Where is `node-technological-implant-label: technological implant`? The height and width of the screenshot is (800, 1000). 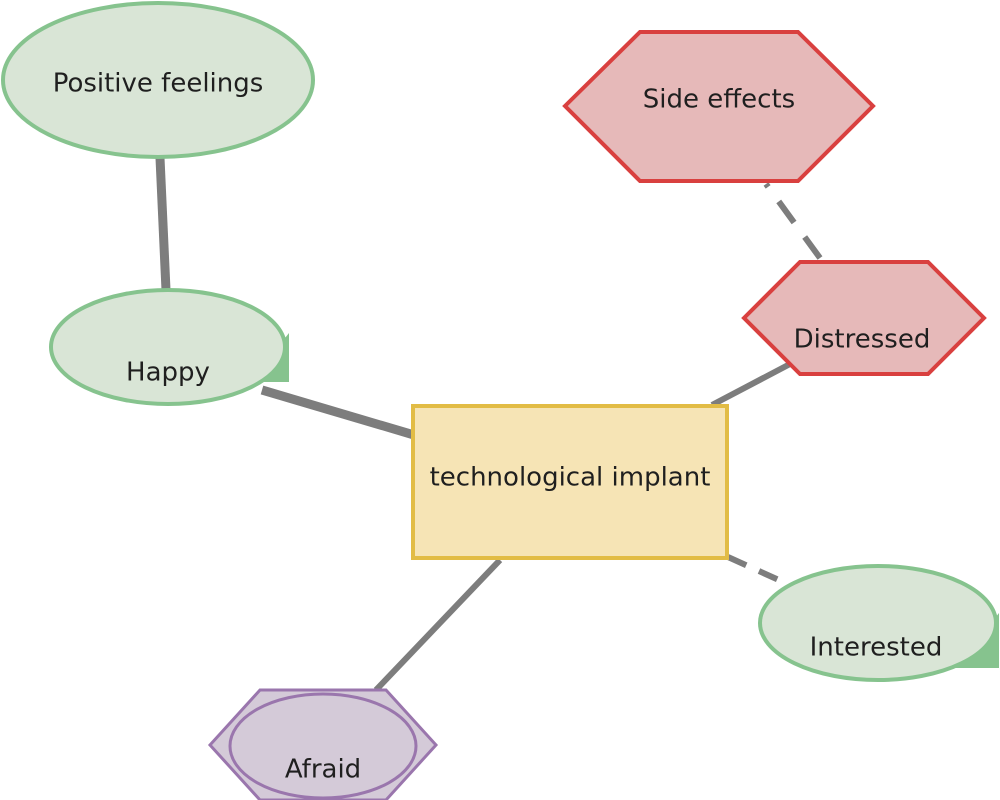 node-technological-implant-label: technological implant is located at coordinates (570, 478).